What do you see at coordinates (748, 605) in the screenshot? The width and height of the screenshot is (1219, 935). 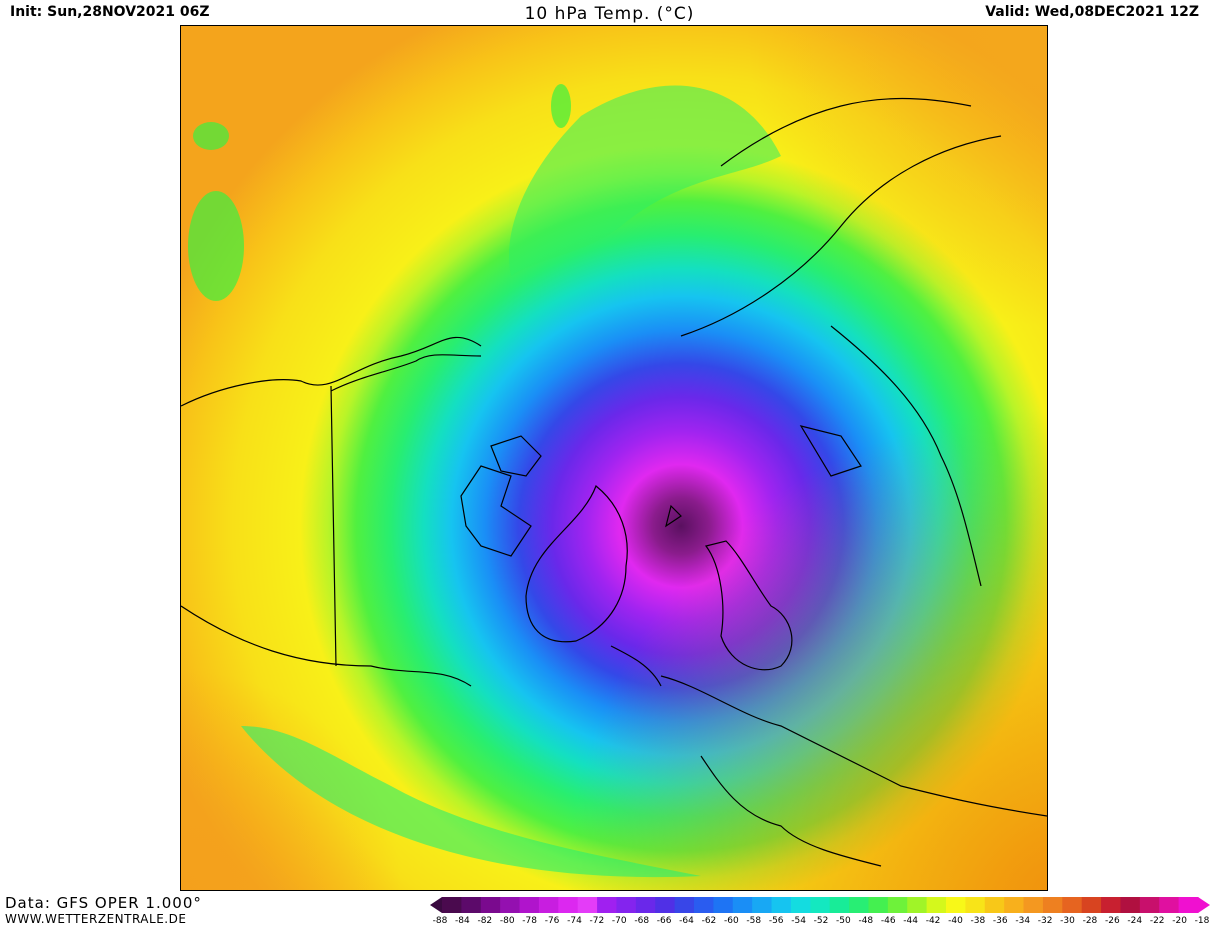 I see `scandinavia-outline` at bounding box center [748, 605].